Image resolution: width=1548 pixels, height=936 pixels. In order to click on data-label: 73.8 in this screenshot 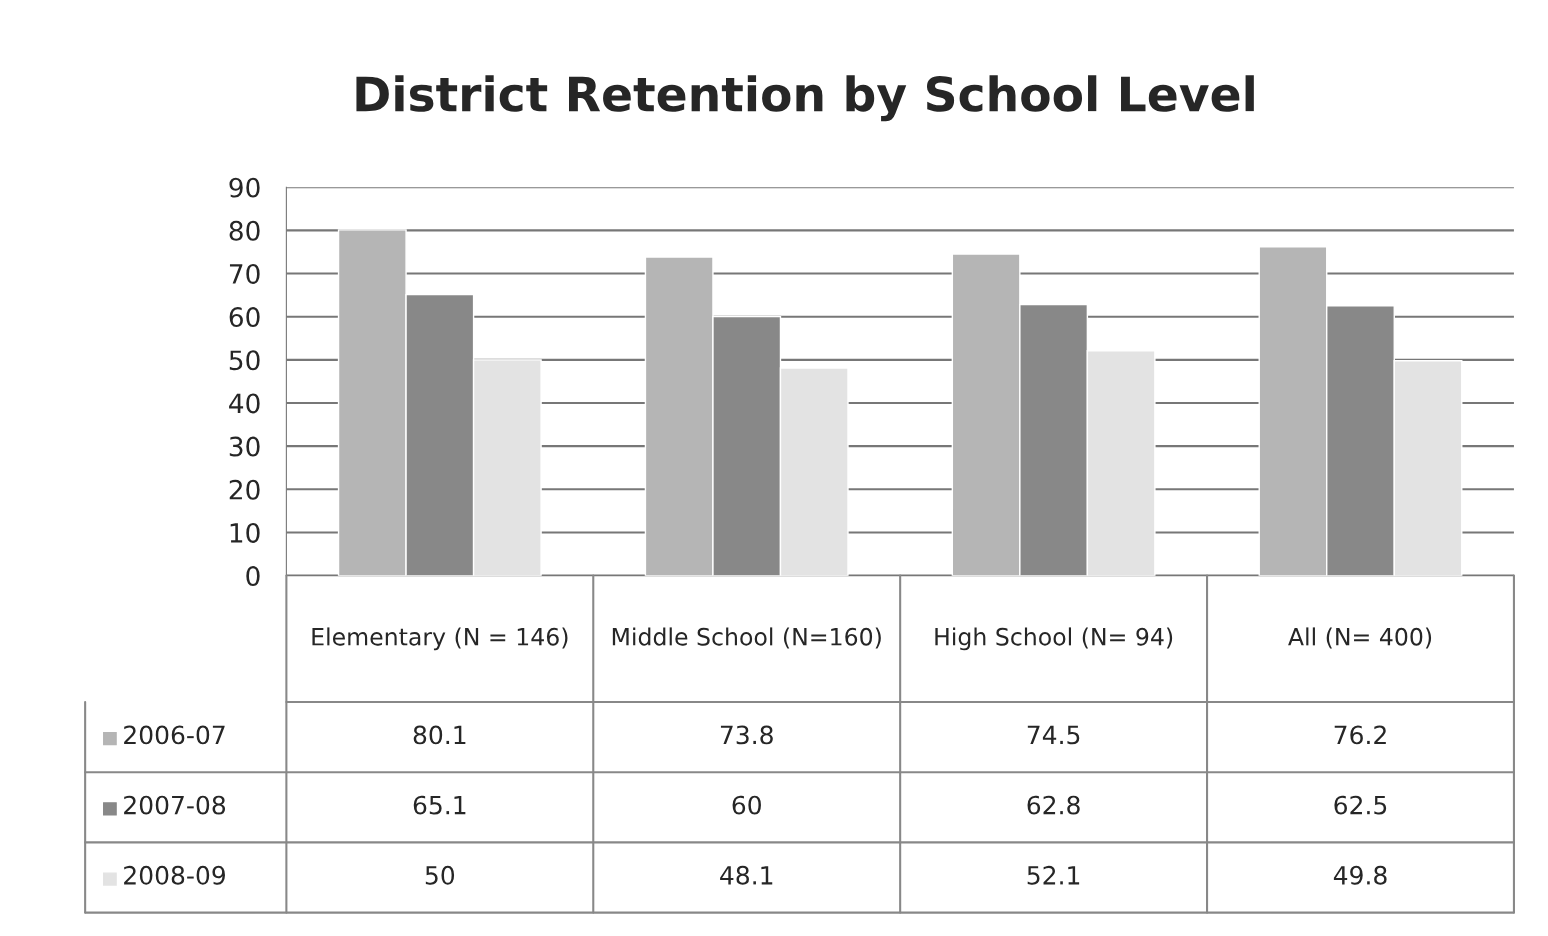, I will do `click(746, 735)`.